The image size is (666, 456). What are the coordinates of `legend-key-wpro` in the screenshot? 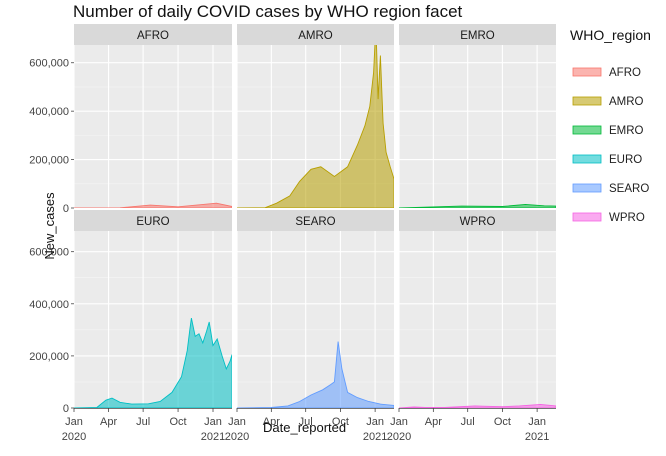 It's located at (587, 217).